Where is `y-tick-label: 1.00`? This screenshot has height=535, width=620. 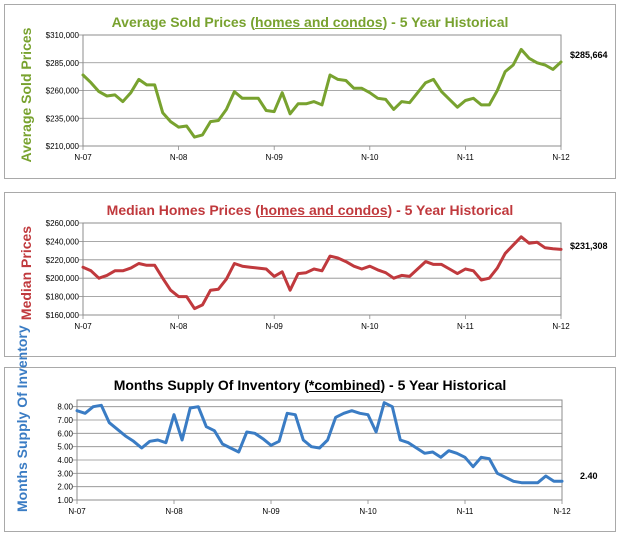
y-tick-label: 1.00 is located at coordinates (65, 500).